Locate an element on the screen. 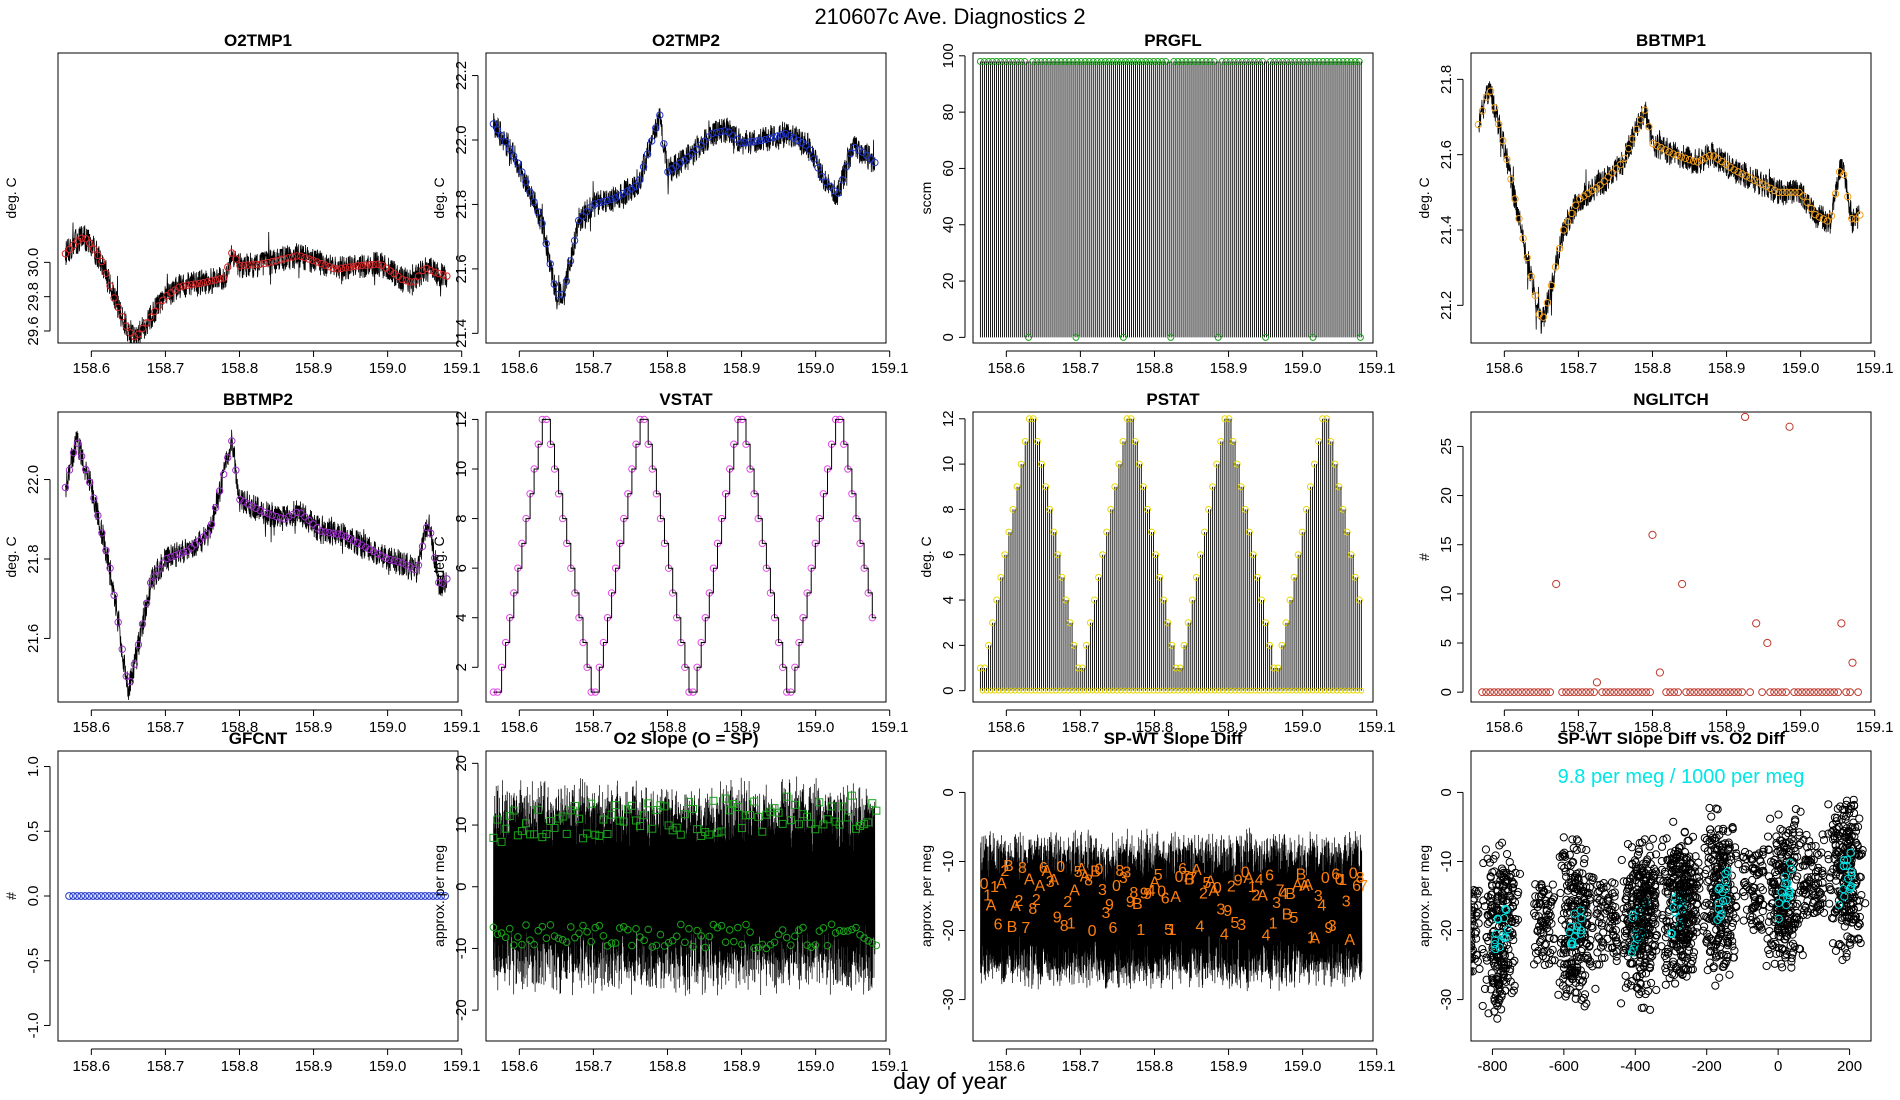  x-tick-label-o2slope: 158.9 is located at coordinates (742, 1066).